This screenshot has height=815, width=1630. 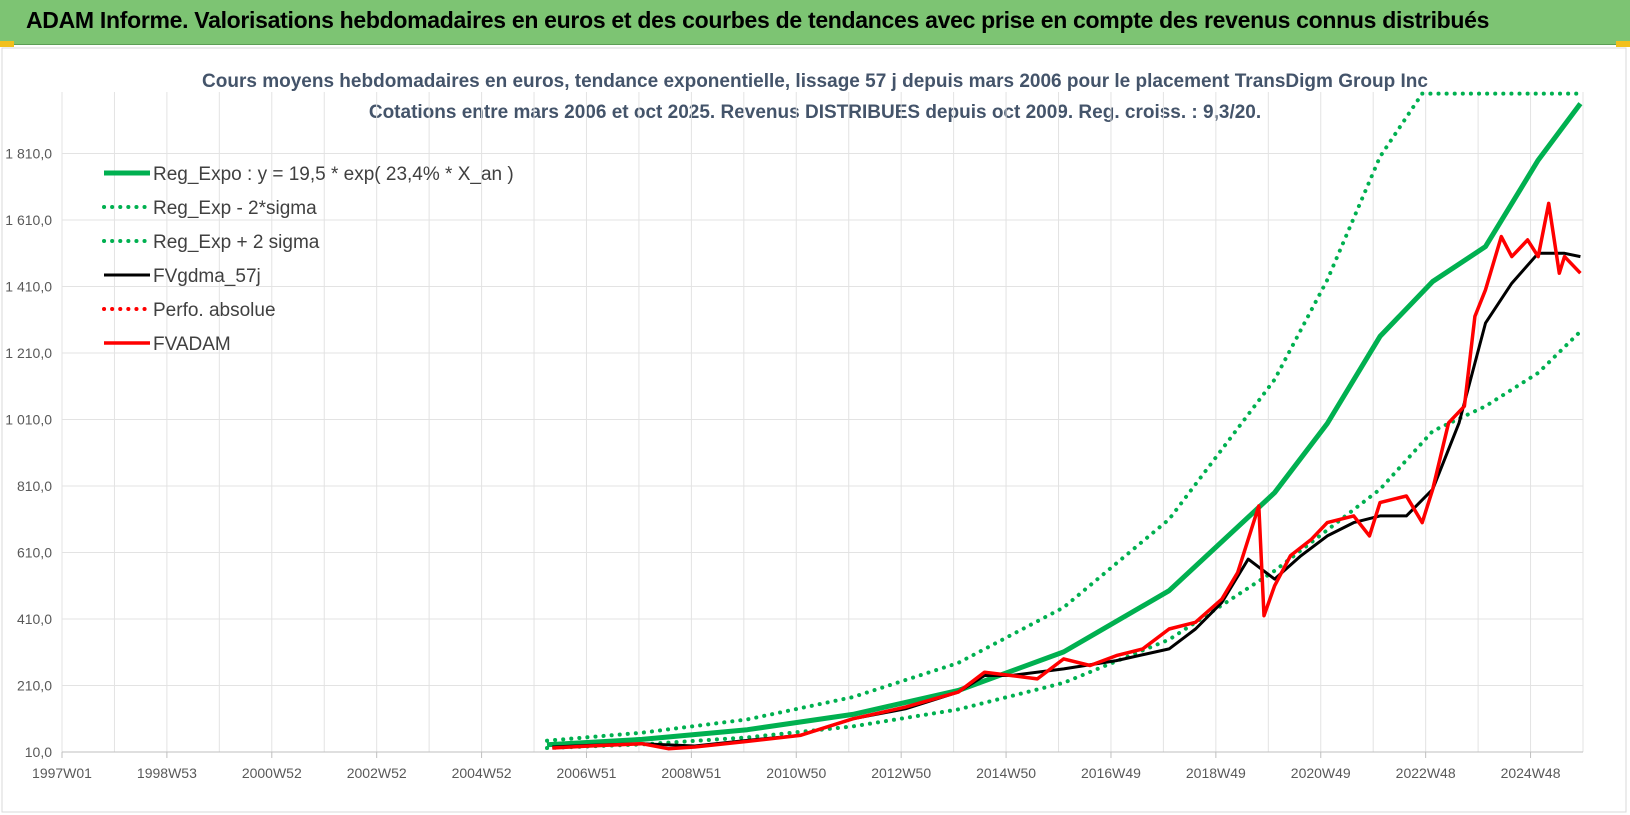 What do you see at coordinates (377, 773) in the screenshot?
I see `x-tick-label: 2002W52` at bounding box center [377, 773].